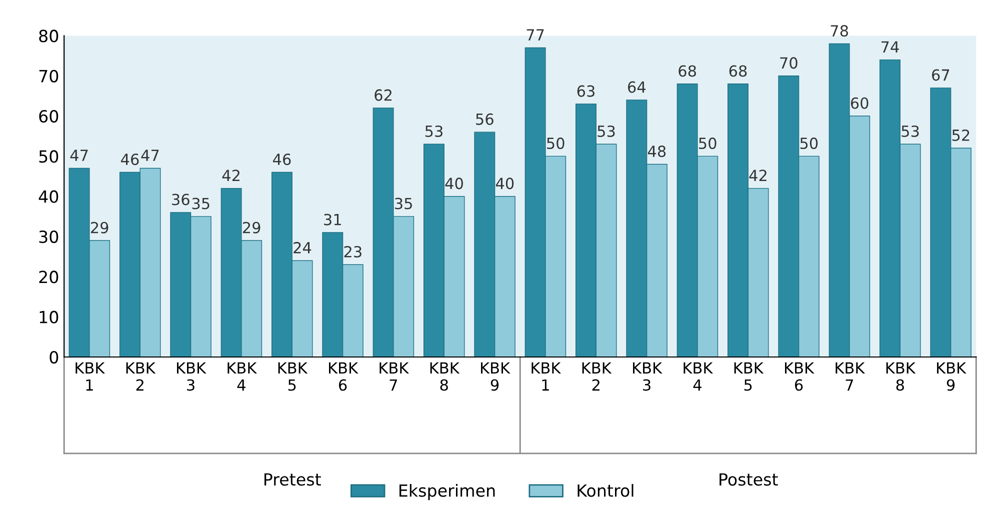 This screenshot has height=510, width=986. What do you see at coordinates (181, 200) in the screenshot?
I see `data-label: 36` at bounding box center [181, 200].